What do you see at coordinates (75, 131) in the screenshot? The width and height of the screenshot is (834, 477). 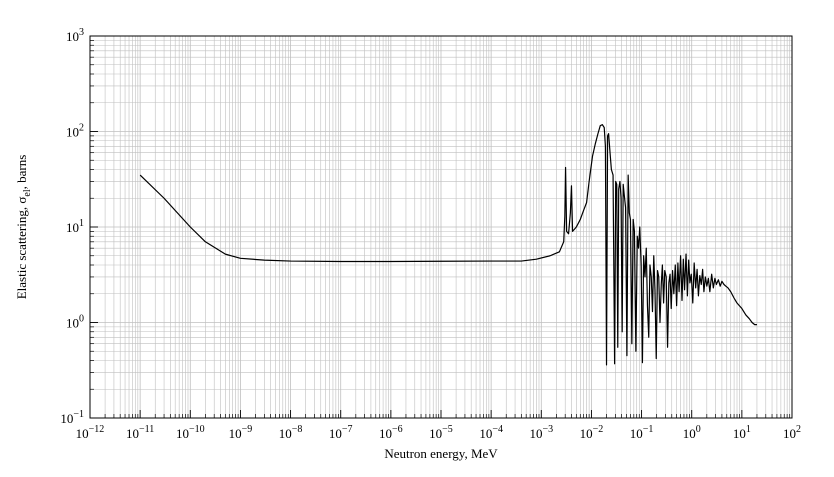 I see `y-tick-label: 10²` at bounding box center [75, 131].